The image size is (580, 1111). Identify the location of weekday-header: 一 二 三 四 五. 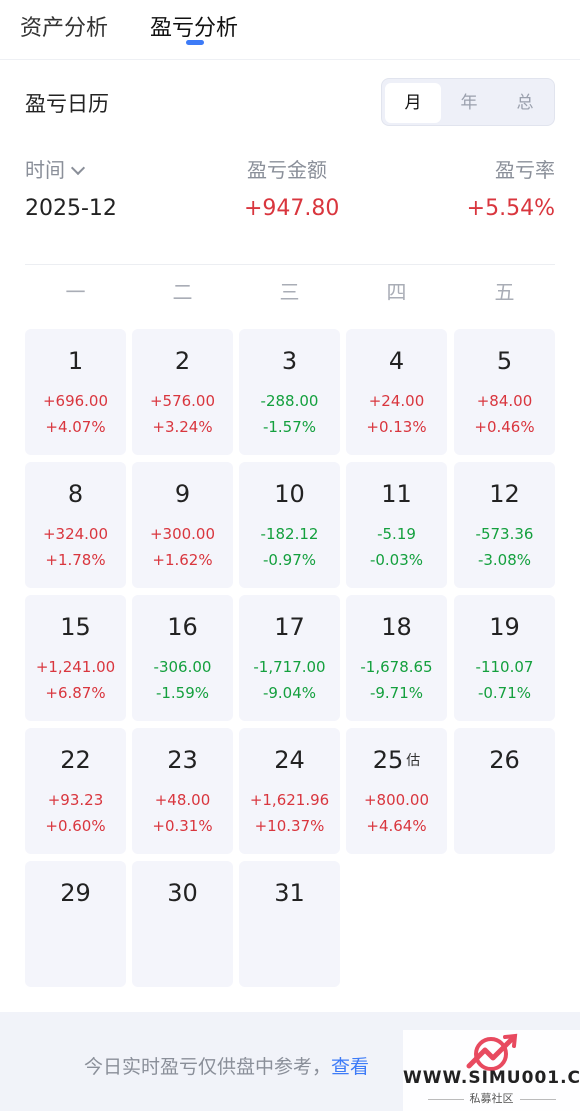
(290, 290).